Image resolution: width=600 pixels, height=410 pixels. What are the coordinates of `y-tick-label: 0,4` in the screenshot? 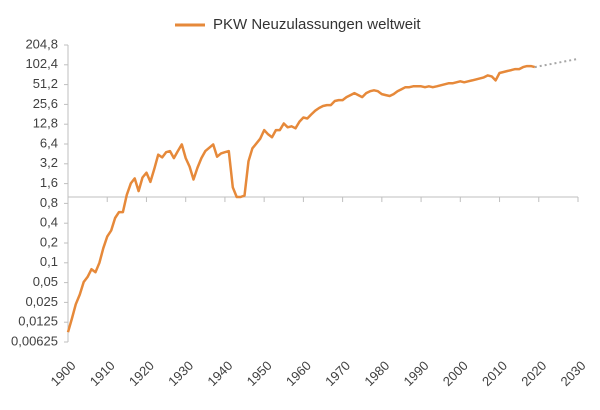 It's located at (49, 222).